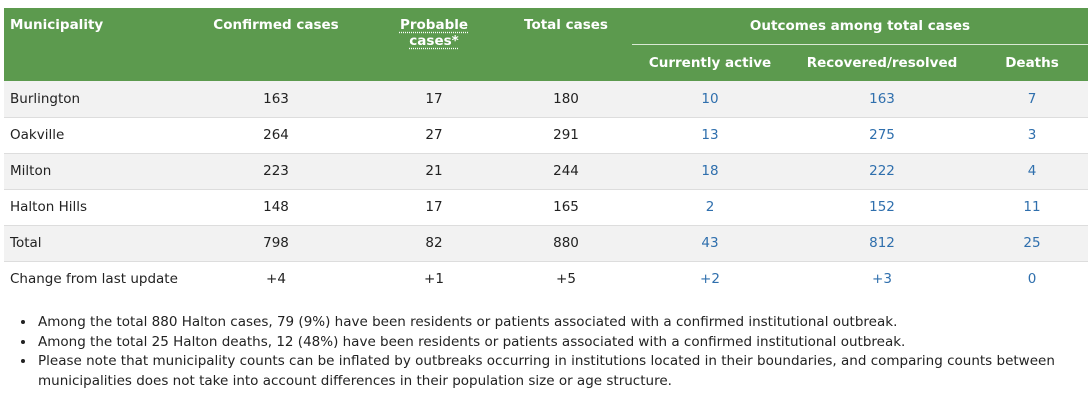 The width and height of the screenshot is (1092, 402). I want to click on active-link: +2, so click(710, 279).